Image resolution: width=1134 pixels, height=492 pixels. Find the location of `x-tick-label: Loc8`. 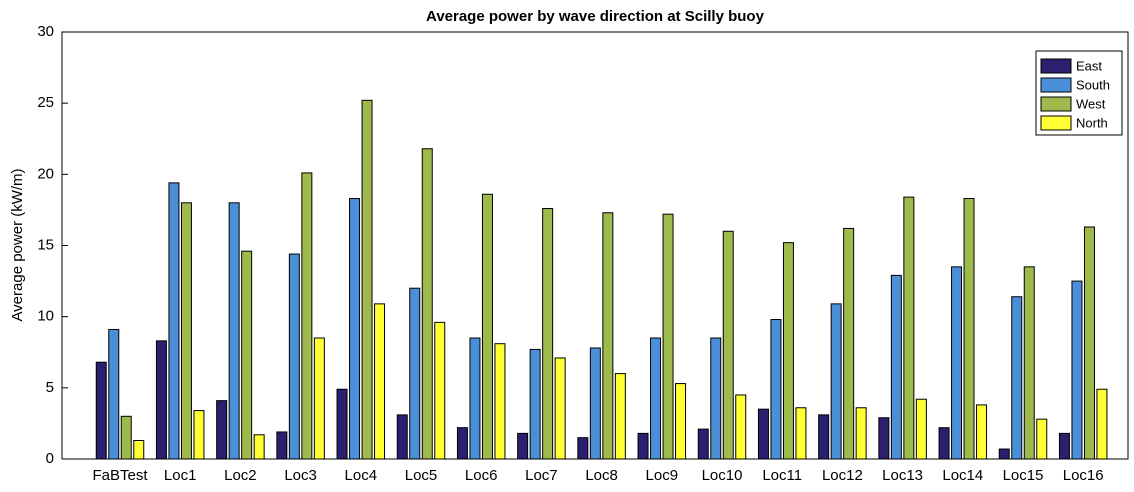

x-tick-label: Loc8 is located at coordinates (601, 475).